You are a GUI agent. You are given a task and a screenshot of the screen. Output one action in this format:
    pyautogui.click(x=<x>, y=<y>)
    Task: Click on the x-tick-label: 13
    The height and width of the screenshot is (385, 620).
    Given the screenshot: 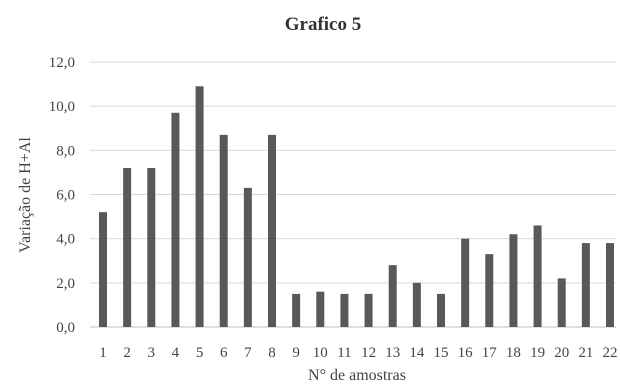 What is the action you would take?
    pyautogui.click(x=392, y=353)
    